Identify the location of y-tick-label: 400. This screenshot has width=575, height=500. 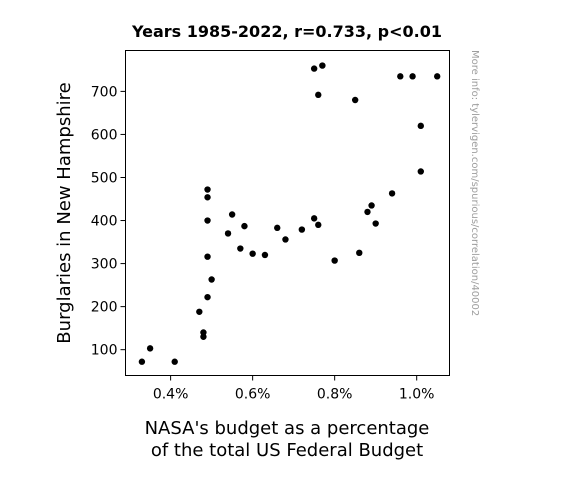
(104, 222).